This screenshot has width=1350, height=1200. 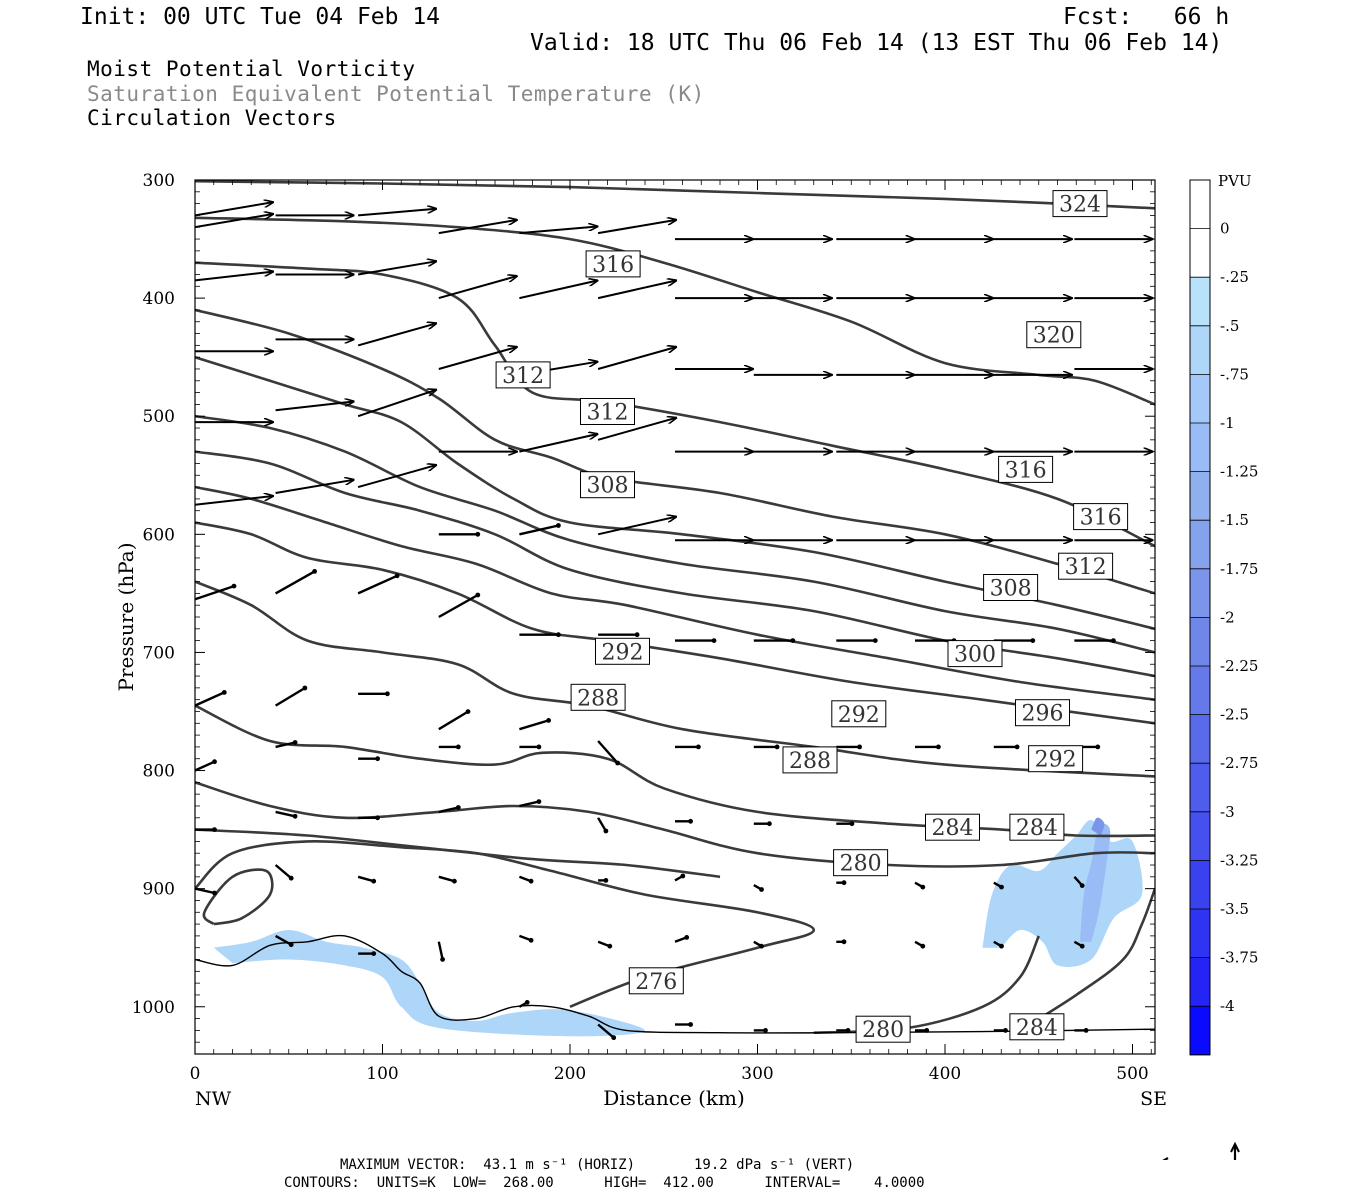 What do you see at coordinates (1227, 812) in the screenshot?
I see `colorbar-label: -3` at bounding box center [1227, 812].